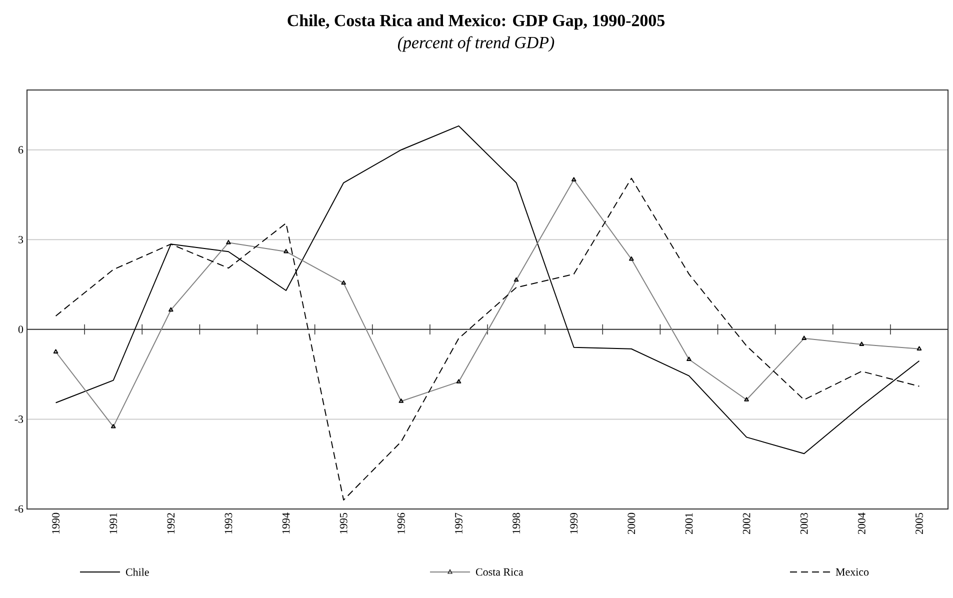 The image size is (953, 598). I want to click on x-tick-label: 1998, so click(516, 523).